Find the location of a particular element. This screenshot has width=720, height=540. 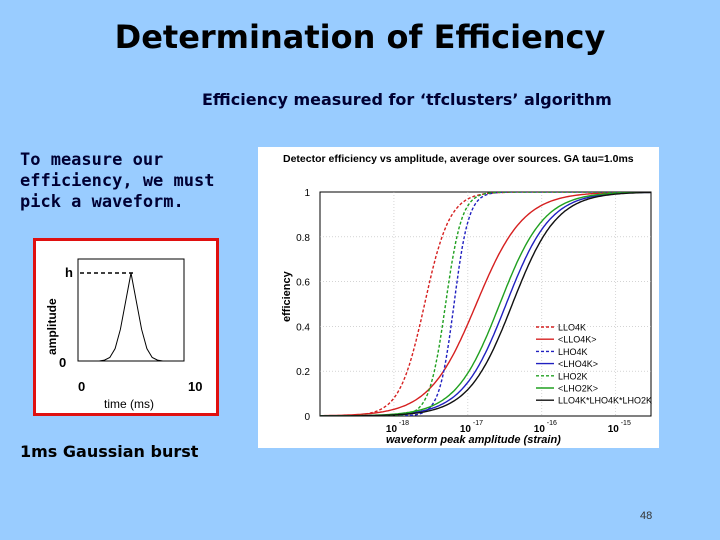

waveform-panel: h 0 0 10 time (ms) amplitude is located at coordinates (126, 327).